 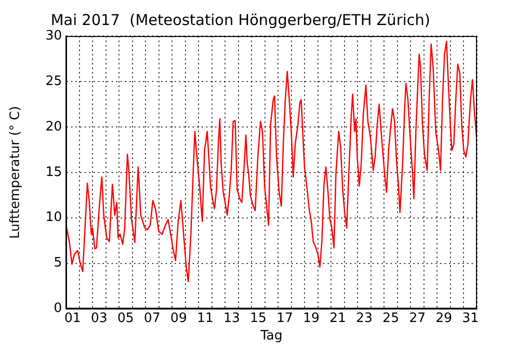 I want to click on y-tick-label: 30, so click(x=53, y=36).